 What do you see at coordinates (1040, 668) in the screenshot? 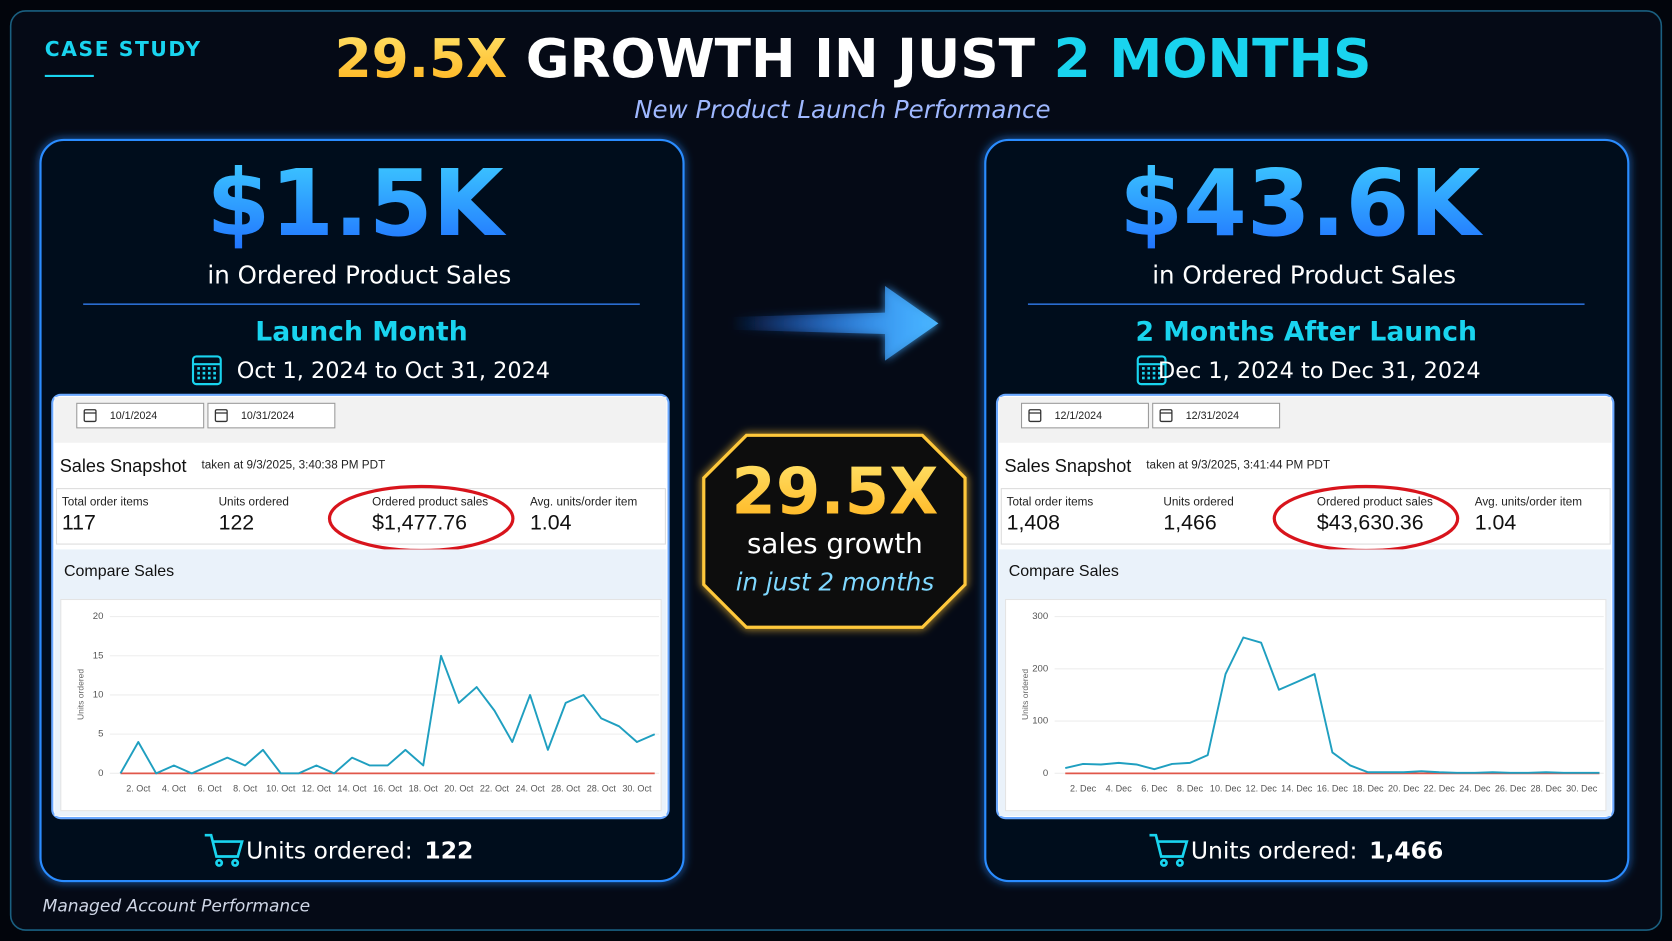
I see `y-tick-label: 200` at bounding box center [1040, 668].